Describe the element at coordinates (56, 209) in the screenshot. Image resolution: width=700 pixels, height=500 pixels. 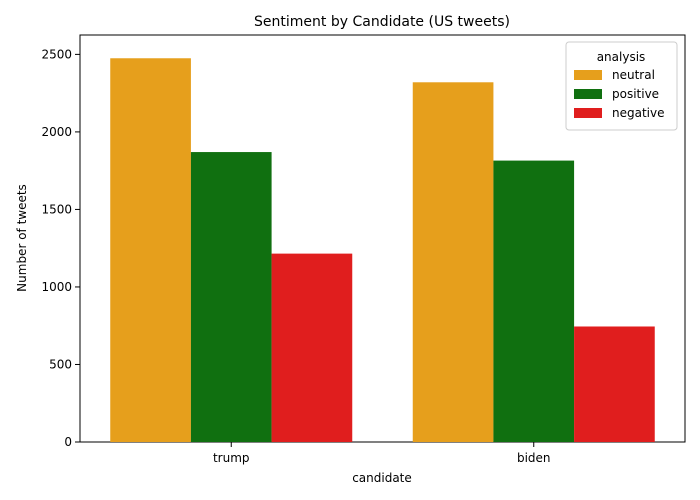
I see `y-tick-label-1500: 1500` at that location.